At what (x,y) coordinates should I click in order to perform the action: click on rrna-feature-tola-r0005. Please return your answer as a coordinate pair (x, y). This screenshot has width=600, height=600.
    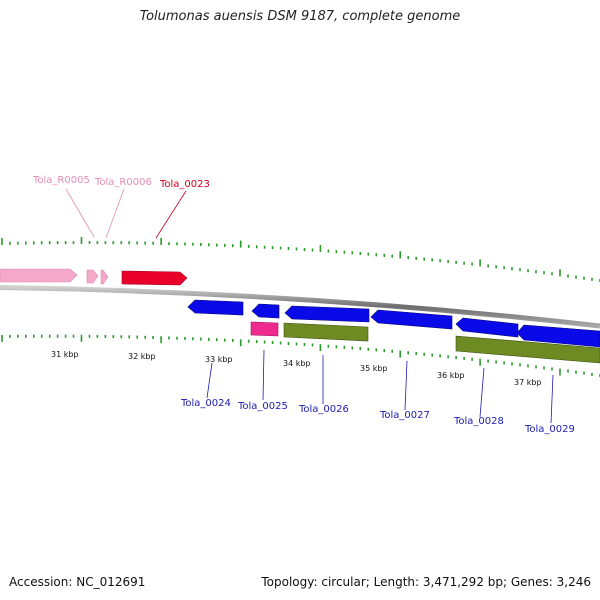
    Looking at the image, I should click on (92, 276).